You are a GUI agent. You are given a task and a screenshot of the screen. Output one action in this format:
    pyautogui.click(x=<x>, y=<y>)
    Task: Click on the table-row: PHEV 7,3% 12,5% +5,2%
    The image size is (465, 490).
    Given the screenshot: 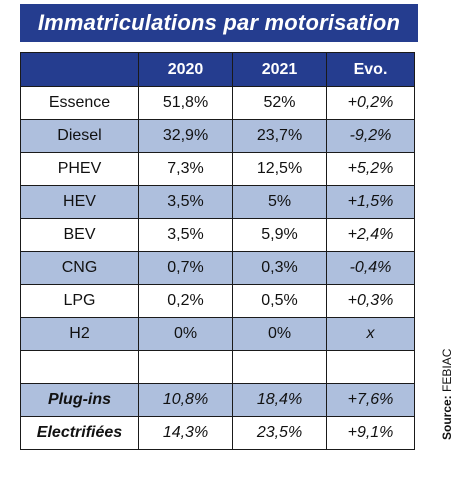 What is the action you would take?
    pyautogui.click(x=217, y=169)
    